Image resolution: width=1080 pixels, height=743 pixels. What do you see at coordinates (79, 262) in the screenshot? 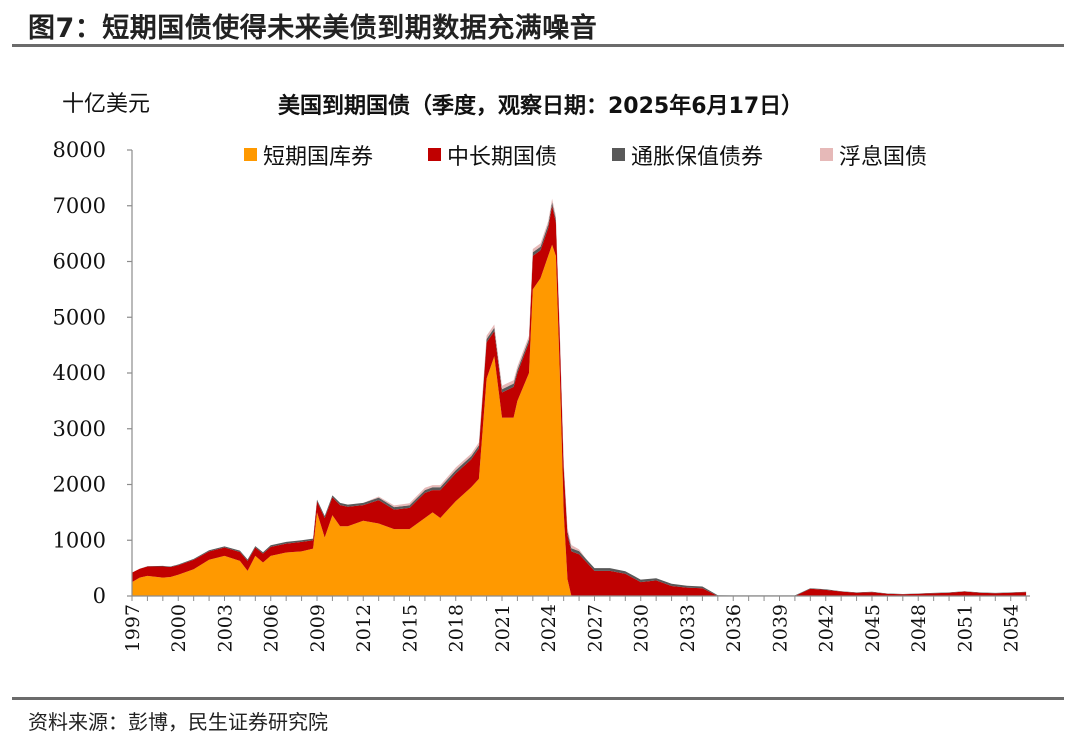
I see `y-tick-label: 6000` at bounding box center [79, 262].